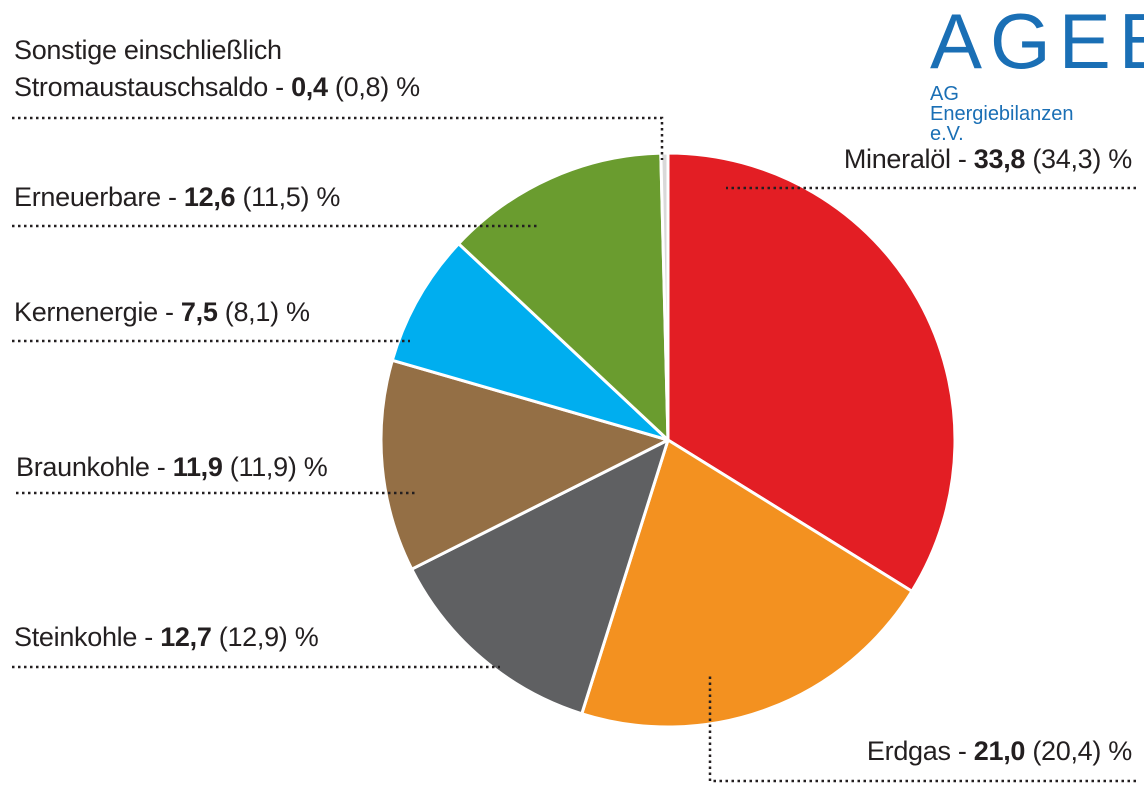 The image size is (1144, 794). I want to click on slice-label-erdgas: Erdgas - 21,0 (20,4) %, so click(999, 751).